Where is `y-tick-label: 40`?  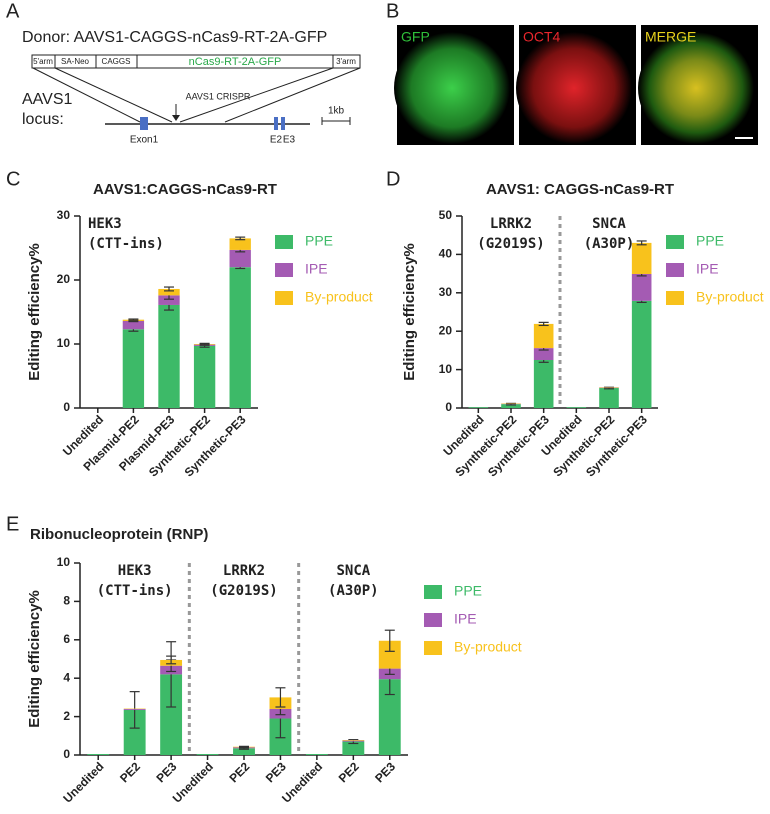 y-tick-label: 40 is located at coordinates (446, 254).